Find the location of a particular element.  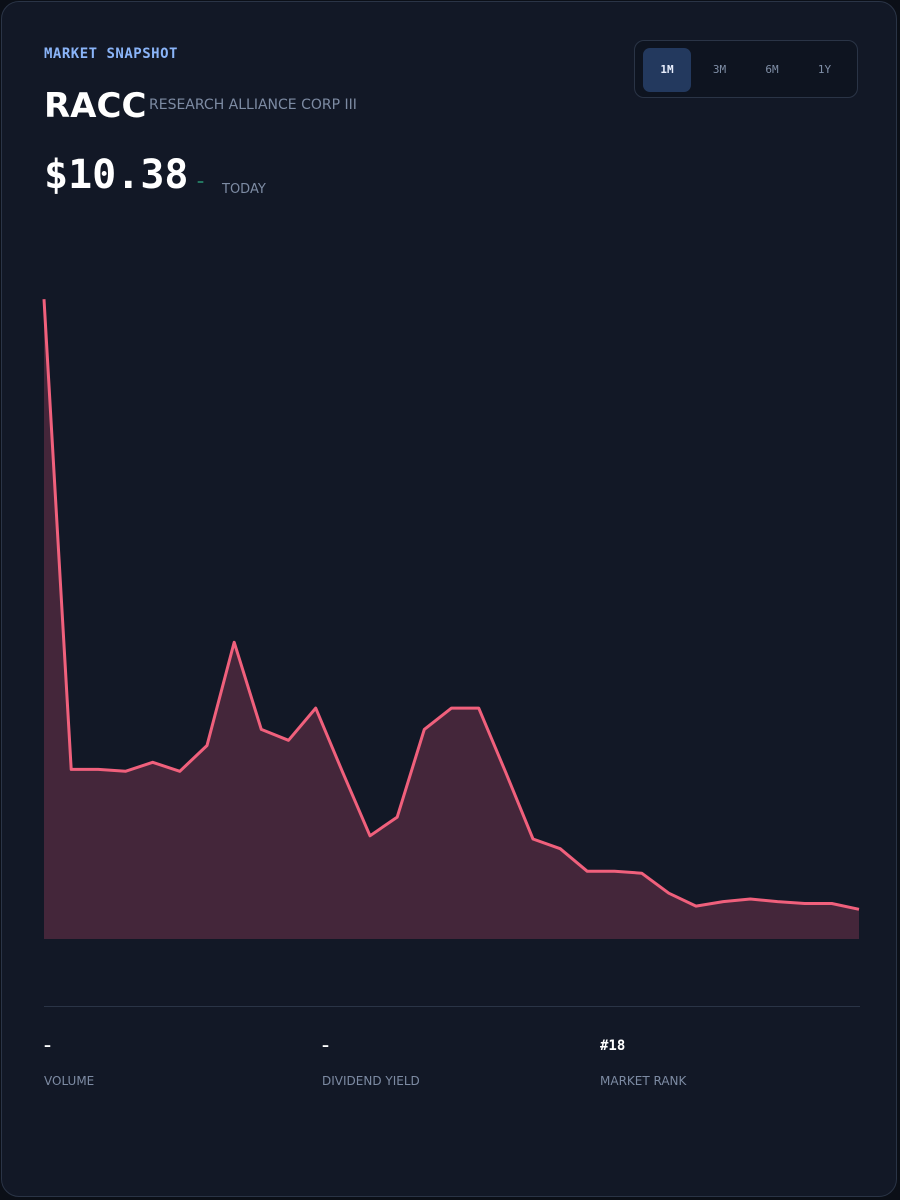

divider is located at coordinates (452, 1006).